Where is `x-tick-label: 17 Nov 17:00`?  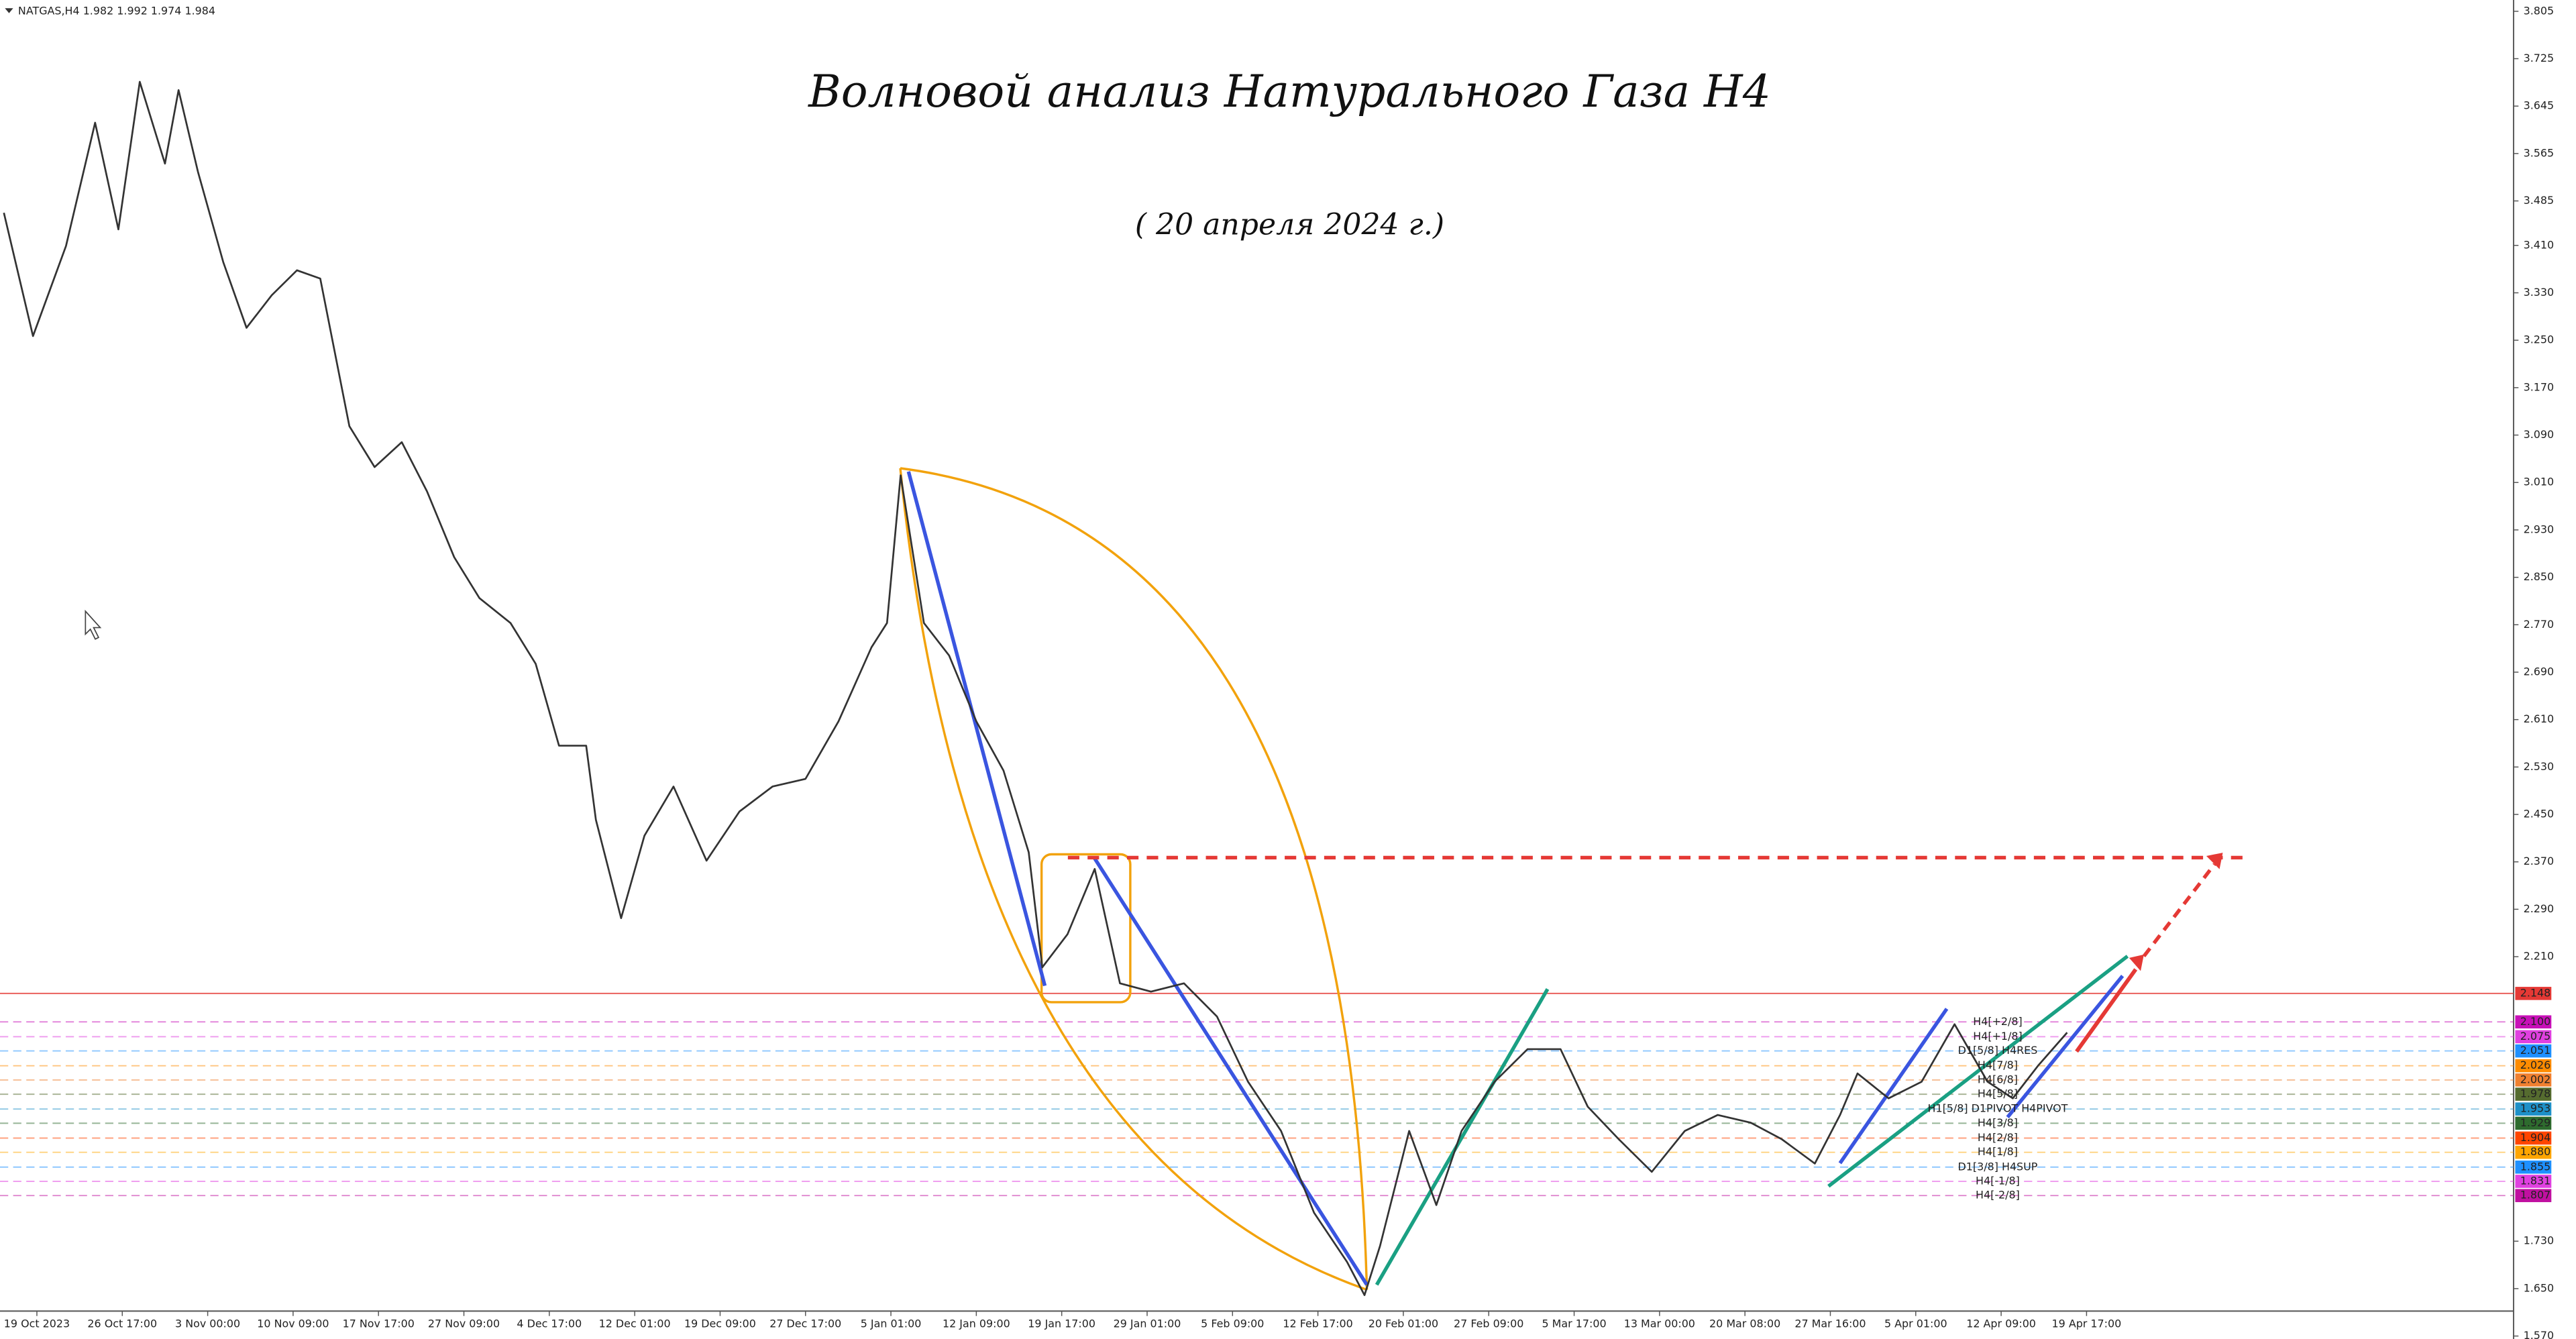 x-tick-label: 17 Nov 17:00 is located at coordinates (379, 1323).